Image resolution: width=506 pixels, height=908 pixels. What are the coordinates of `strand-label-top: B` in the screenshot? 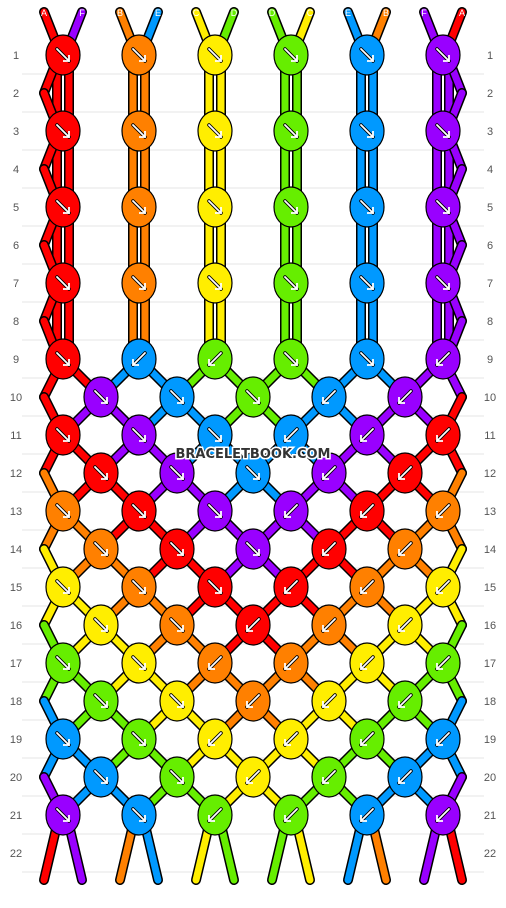 It's located at (386, 13).